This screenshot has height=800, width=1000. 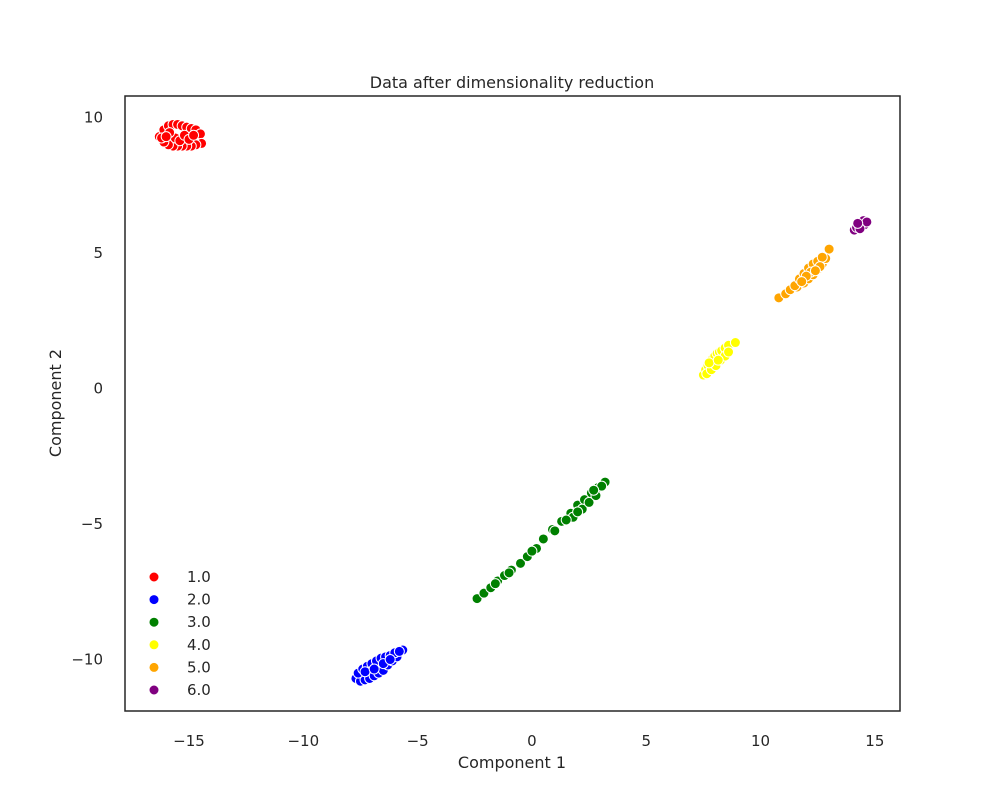 What do you see at coordinates (199, 600) in the screenshot?
I see `legend-label: 2.0` at bounding box center [199, 600].